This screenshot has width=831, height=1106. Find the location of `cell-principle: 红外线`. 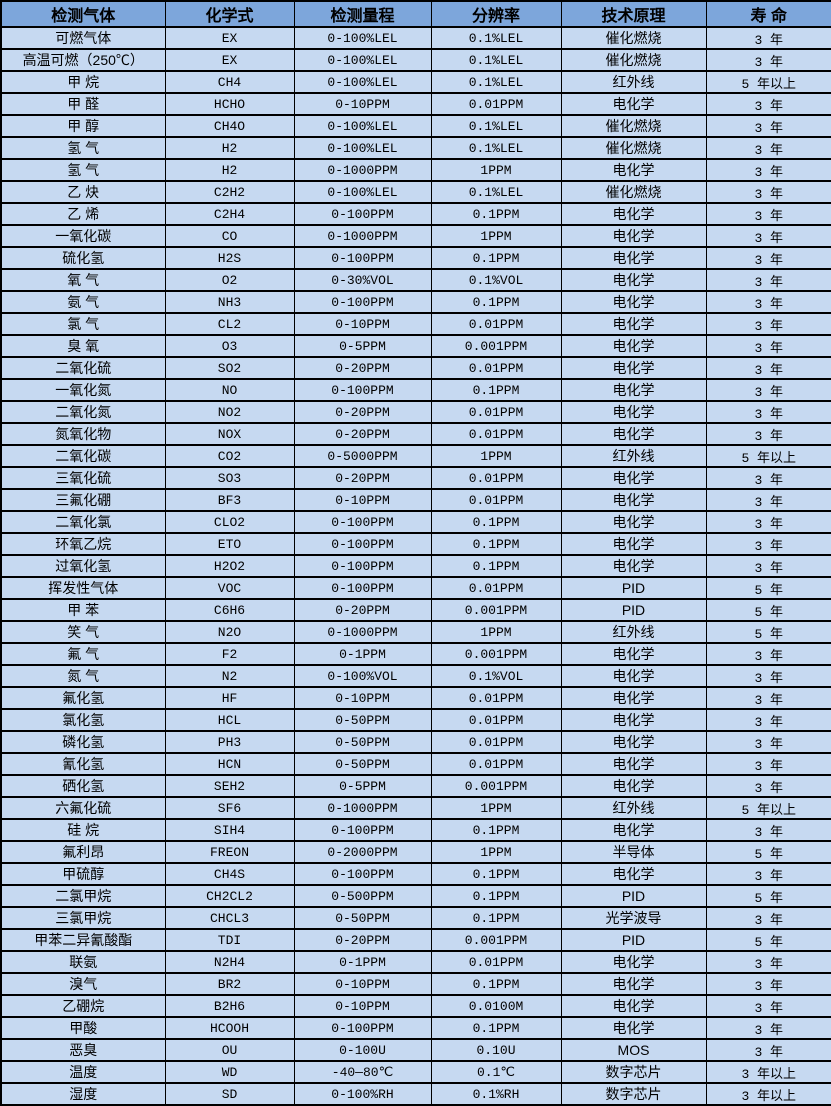

cell-principle: 红外线 is located at coordinates (633, 456).